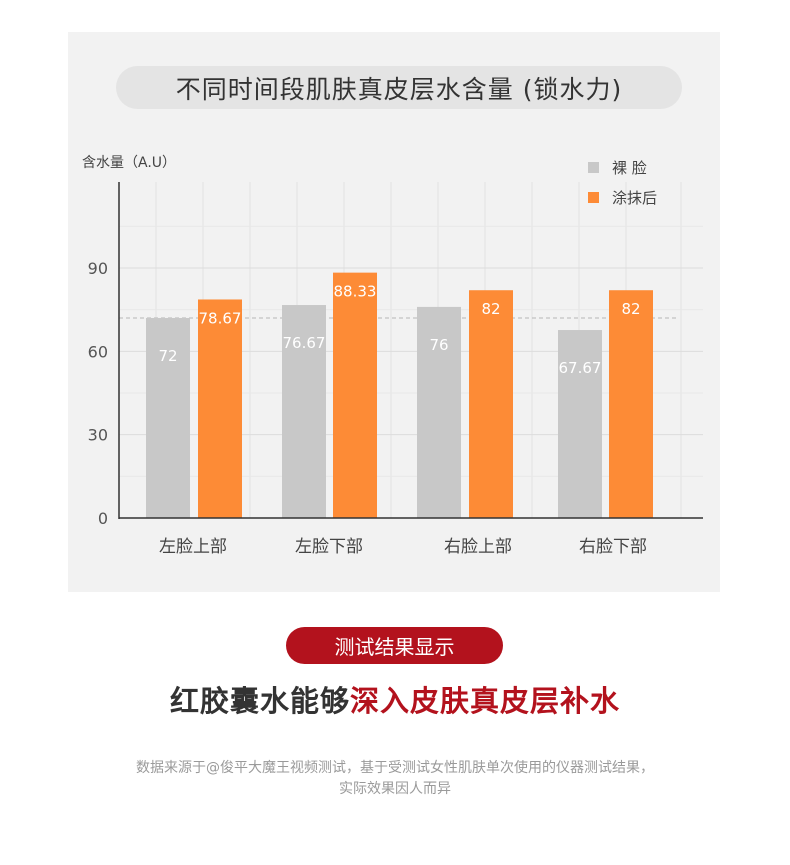 This screenshot has width=790, height=865. I want to click on data-label: 76, so click(438, 345).